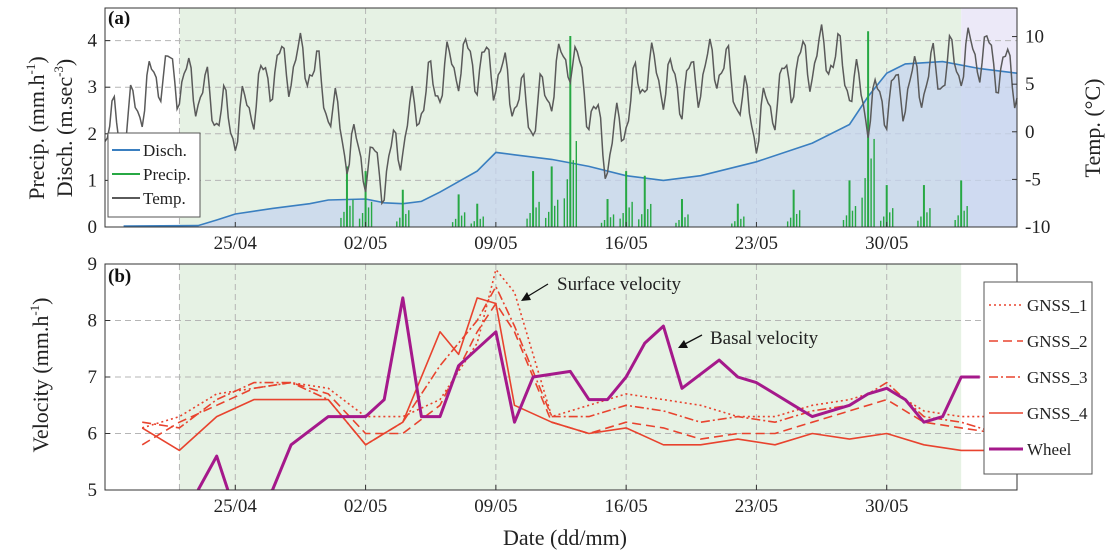 This screenshot has width=1117, height=552. Describe the element at coordinates (1049, 449) in the screenshot. I see `panel-b-legend-entry: Wheel` at that location.